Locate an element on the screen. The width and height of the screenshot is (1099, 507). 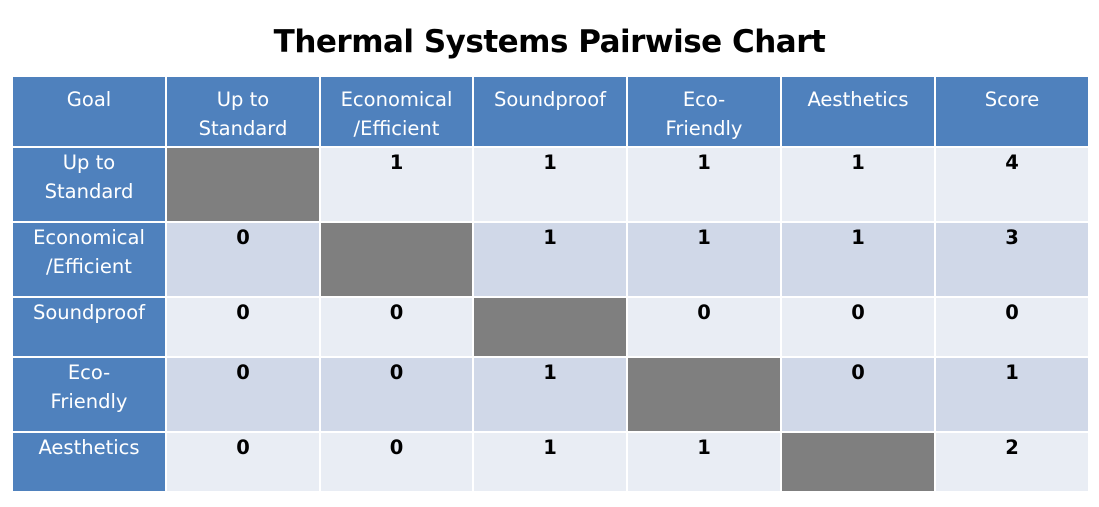
row-label-line: Economical is located at coordinates (89, 237).